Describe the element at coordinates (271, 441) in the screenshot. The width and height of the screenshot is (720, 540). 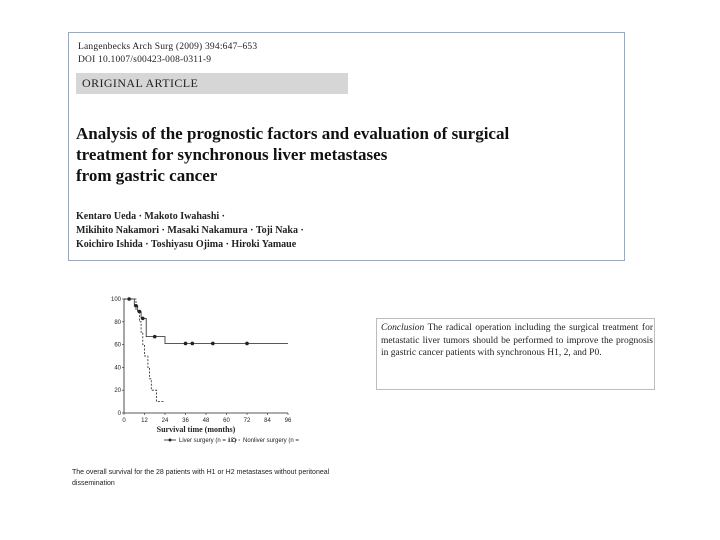
I see `legend-label-nonliver: Nonliver surgery (n = 10)` at that location.